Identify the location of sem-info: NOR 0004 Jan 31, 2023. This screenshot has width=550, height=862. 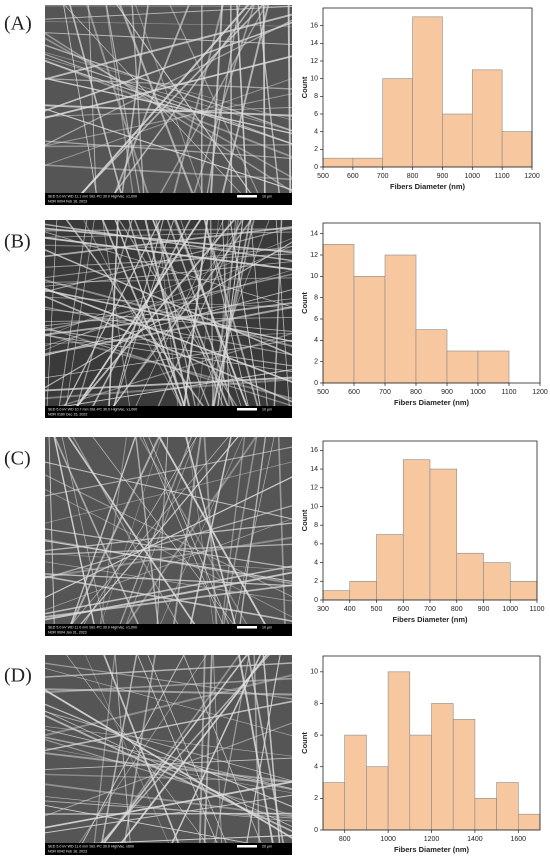
(67, 632).